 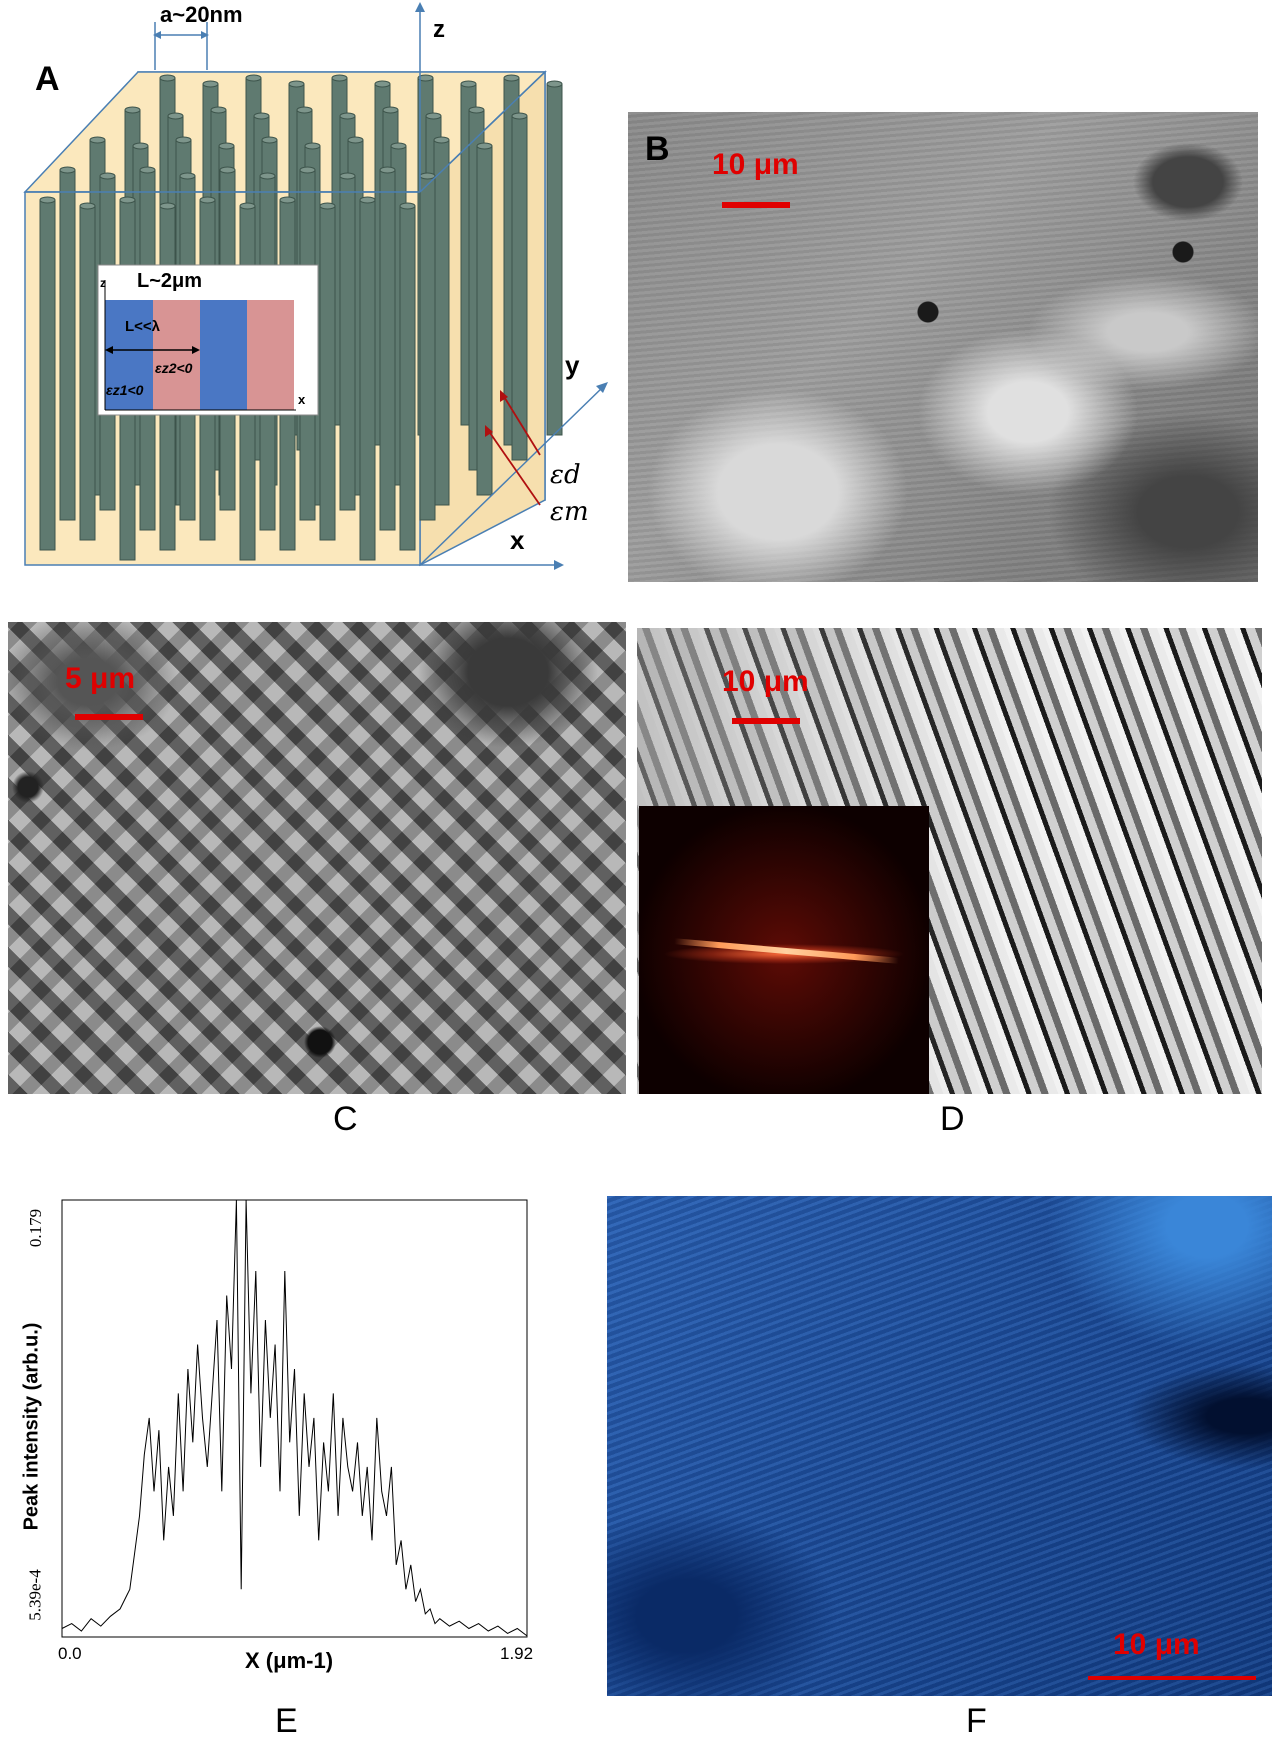 I want to click on x-tick-left: 0.0, so click(x=70, y=1653).